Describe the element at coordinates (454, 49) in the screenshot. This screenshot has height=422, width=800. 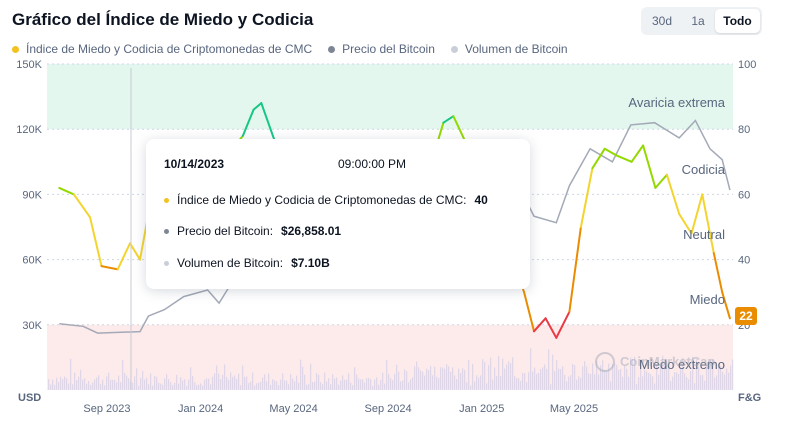
I see `legend-dot-icon` at that location.